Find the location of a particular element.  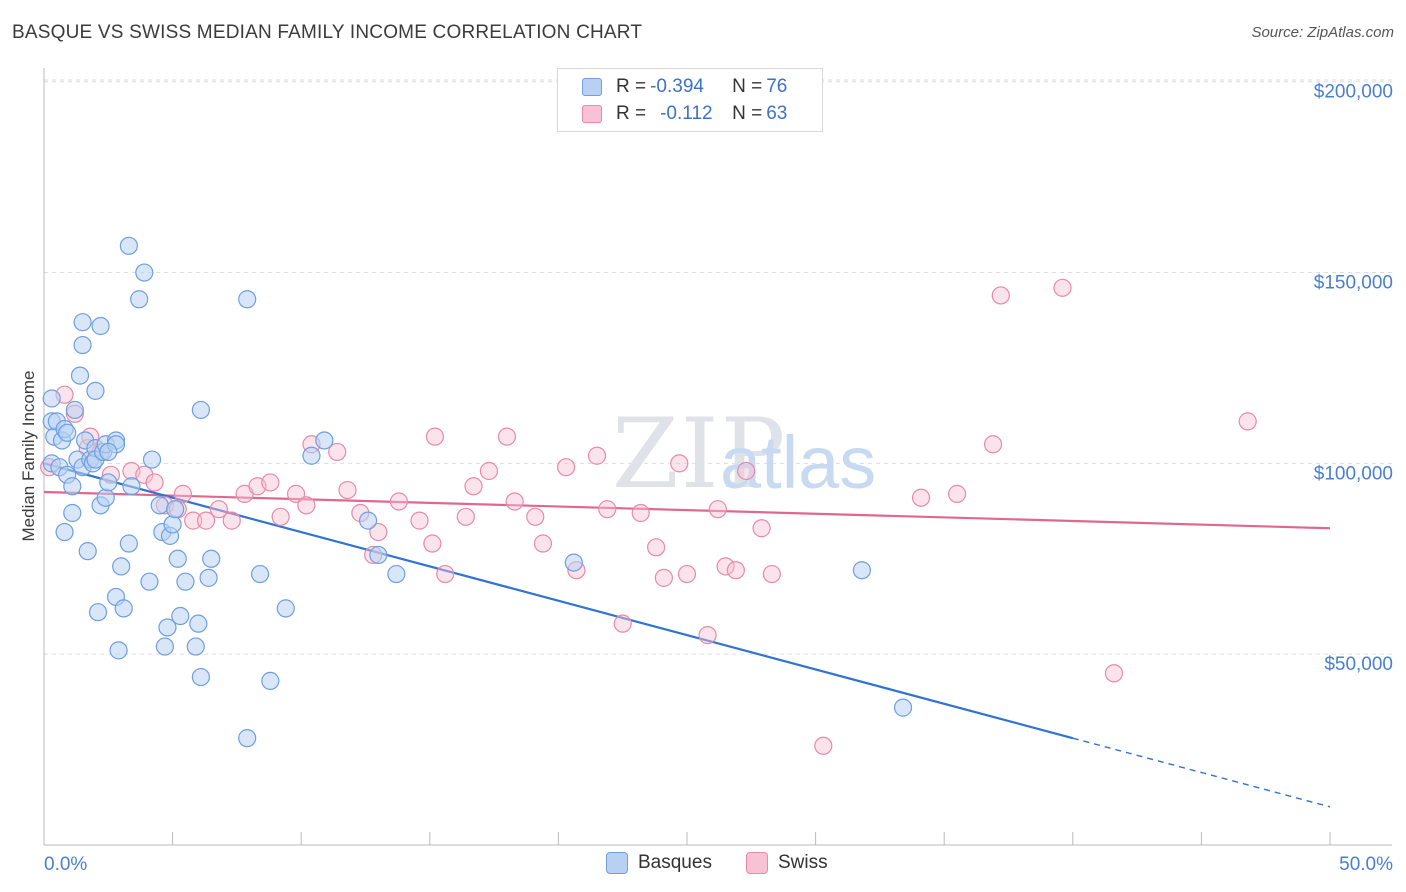

legend-row-basques: R = -0.394 N = 76 is located at coordinates (684, 87).